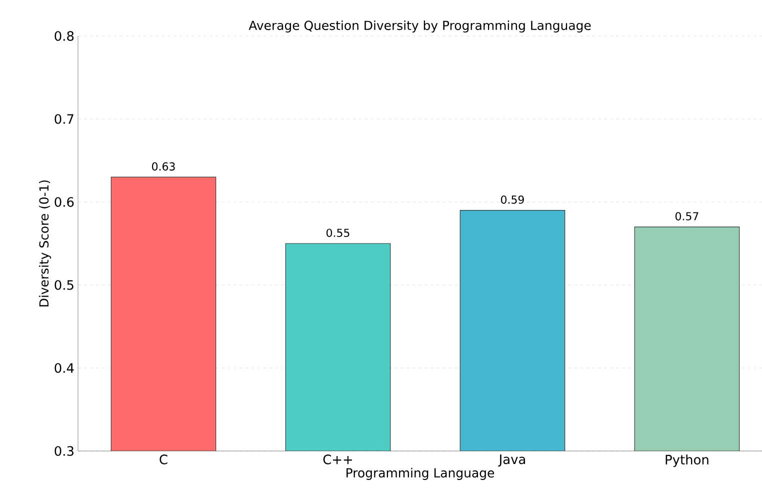 The height and width of the screenshot is (502, 762). Describe the element at coordinates (420, 474) in the screenshot. I see `x-axis-title: Programming Language` at that location.